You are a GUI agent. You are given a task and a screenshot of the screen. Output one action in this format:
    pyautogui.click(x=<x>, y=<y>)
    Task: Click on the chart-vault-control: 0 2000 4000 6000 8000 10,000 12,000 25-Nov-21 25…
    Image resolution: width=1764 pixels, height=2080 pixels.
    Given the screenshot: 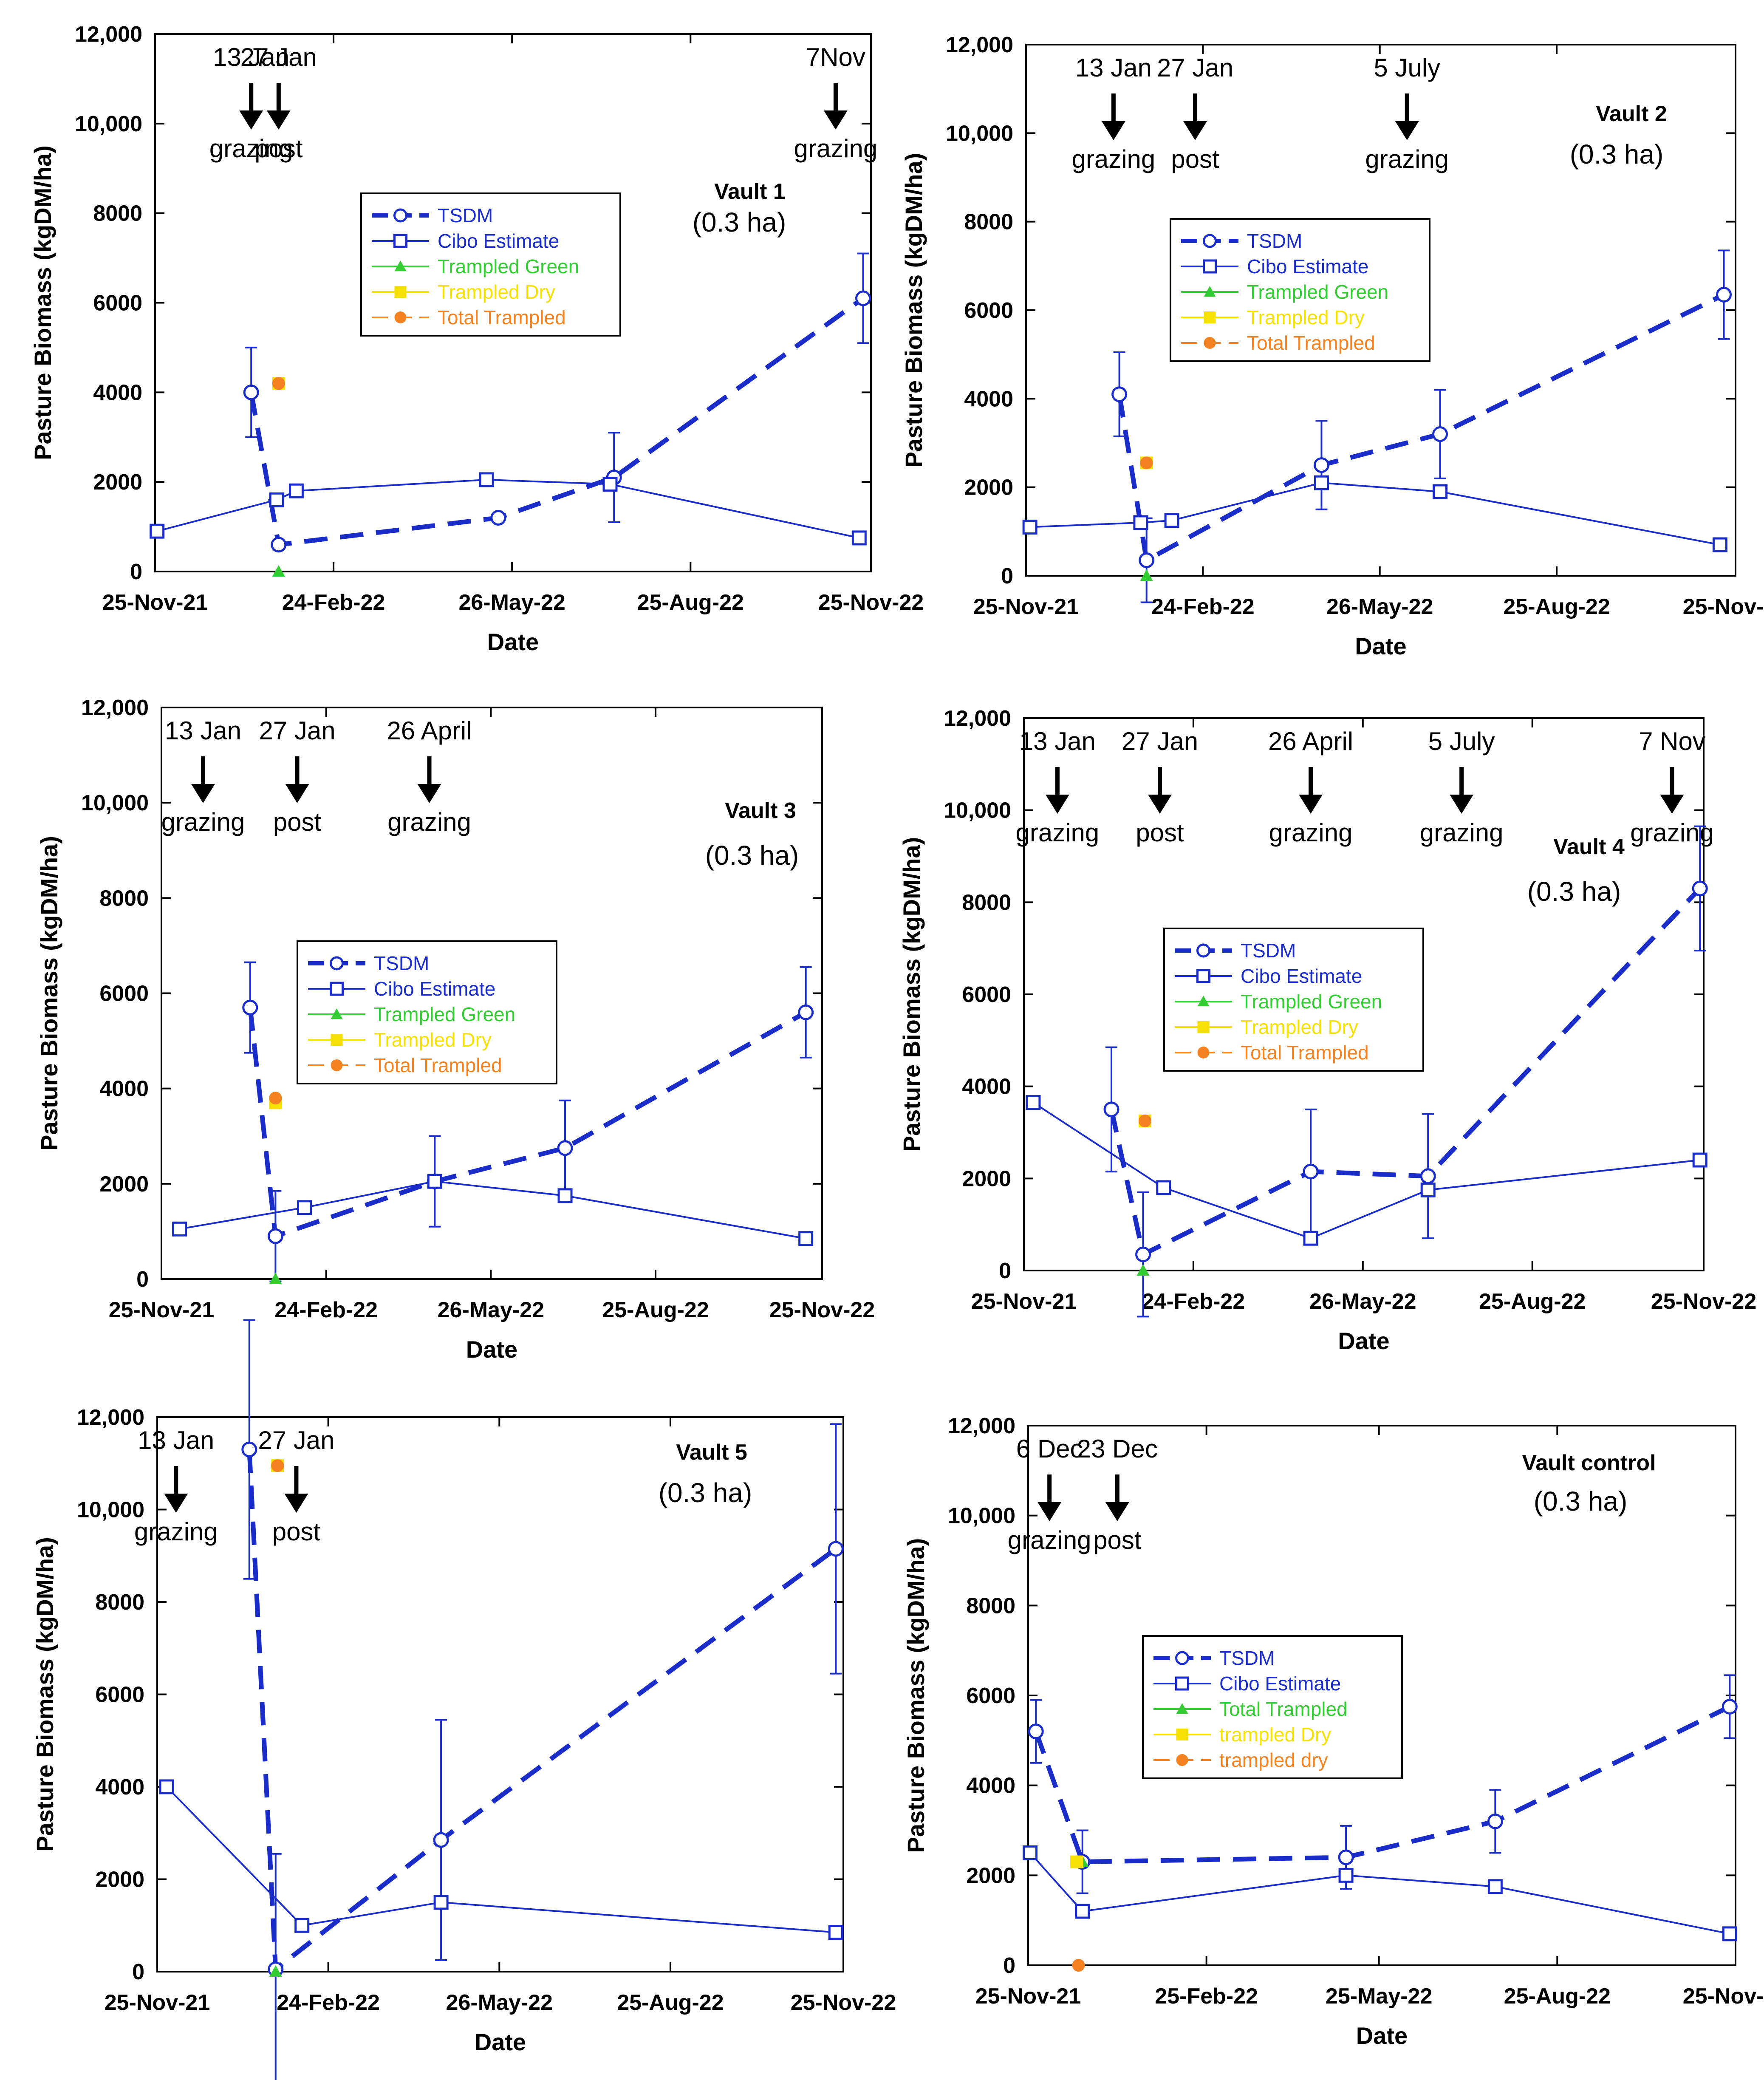 What is the action you would take?
    pyautogui.click(x=1333, y=1731)
    